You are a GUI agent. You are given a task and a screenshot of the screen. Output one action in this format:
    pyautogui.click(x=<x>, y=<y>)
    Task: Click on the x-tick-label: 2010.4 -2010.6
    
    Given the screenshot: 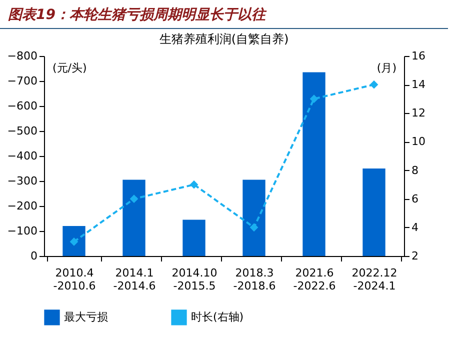 What is the action you would take?
    pyautogui.click(x=74, y=279)
    